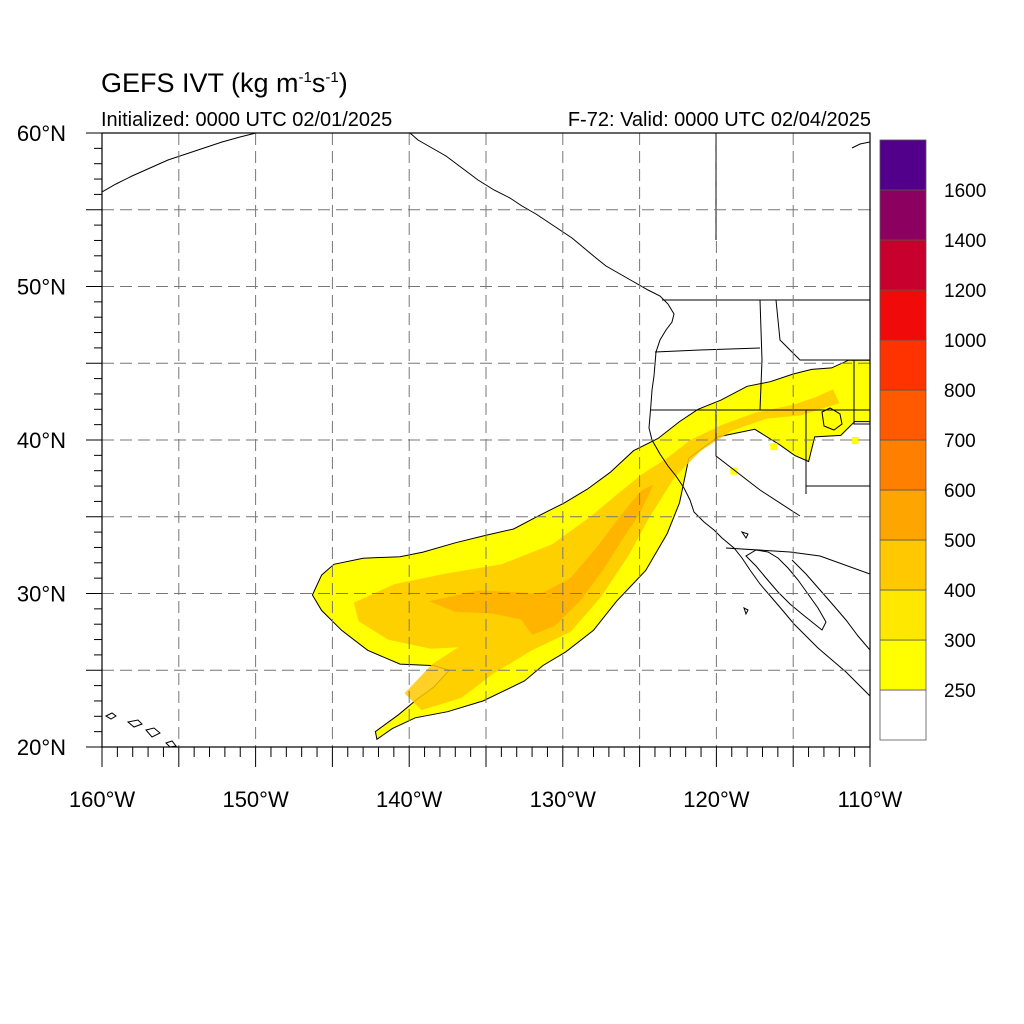 Image resolution: width=1024 pixels, height=1024 pixels. I want to click on title-units-prefix: (kg m, so click(265, 83).